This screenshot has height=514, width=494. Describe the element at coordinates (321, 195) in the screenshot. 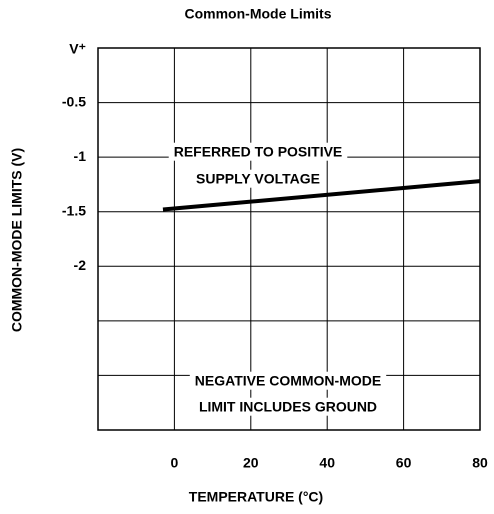

I see `data-line` at that location.